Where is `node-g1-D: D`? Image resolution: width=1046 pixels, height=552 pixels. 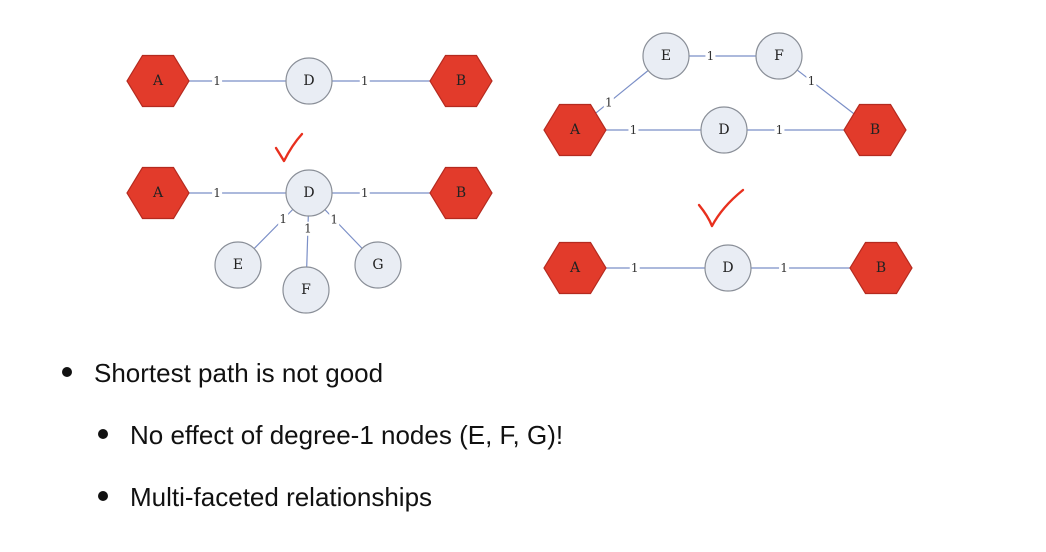 node-g1-D: D is located at coordinates (309, 81).